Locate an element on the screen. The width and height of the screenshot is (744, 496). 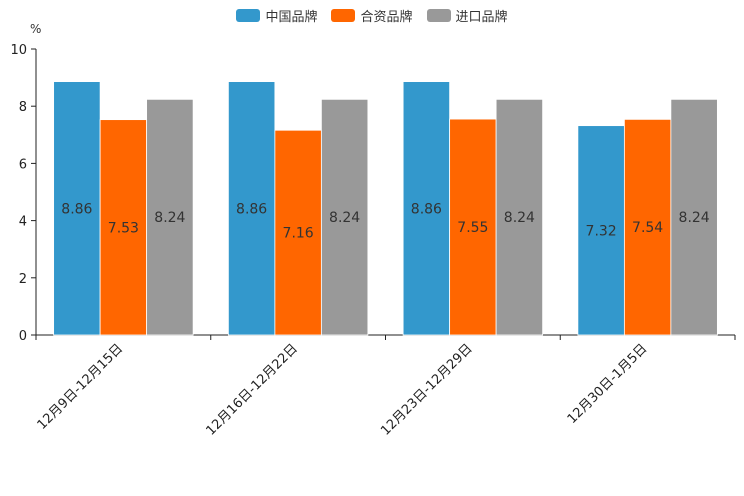
data-label: 7.53 is located at coordinates (123, 228).